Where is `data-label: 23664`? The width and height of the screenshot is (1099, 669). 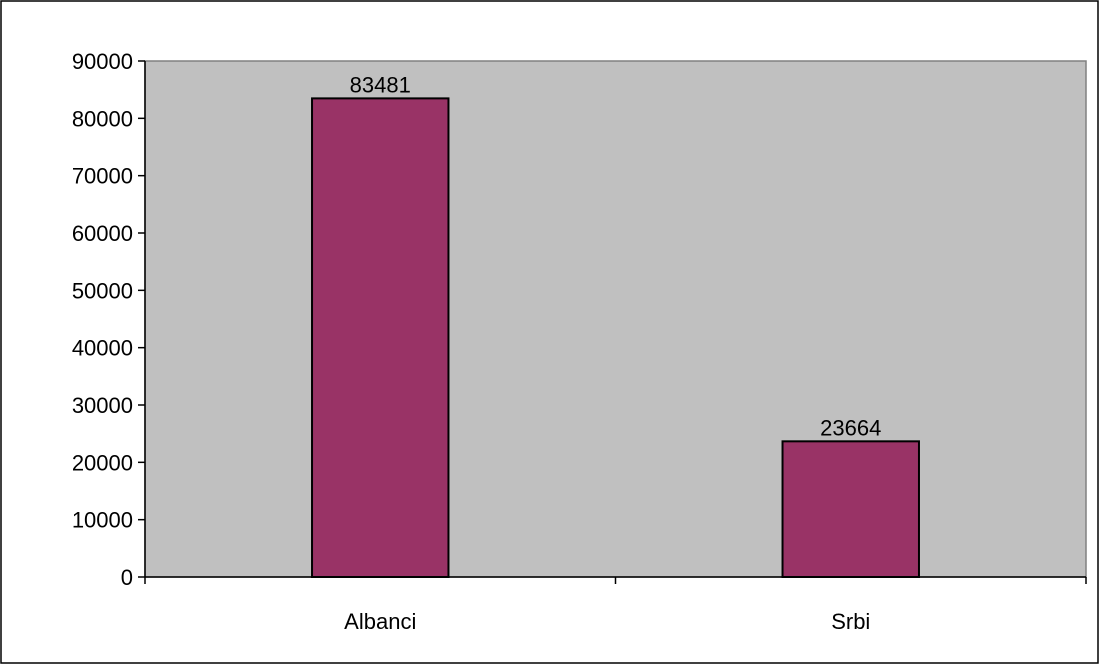 data-label: 23664 is located at coordinates (850, 427).